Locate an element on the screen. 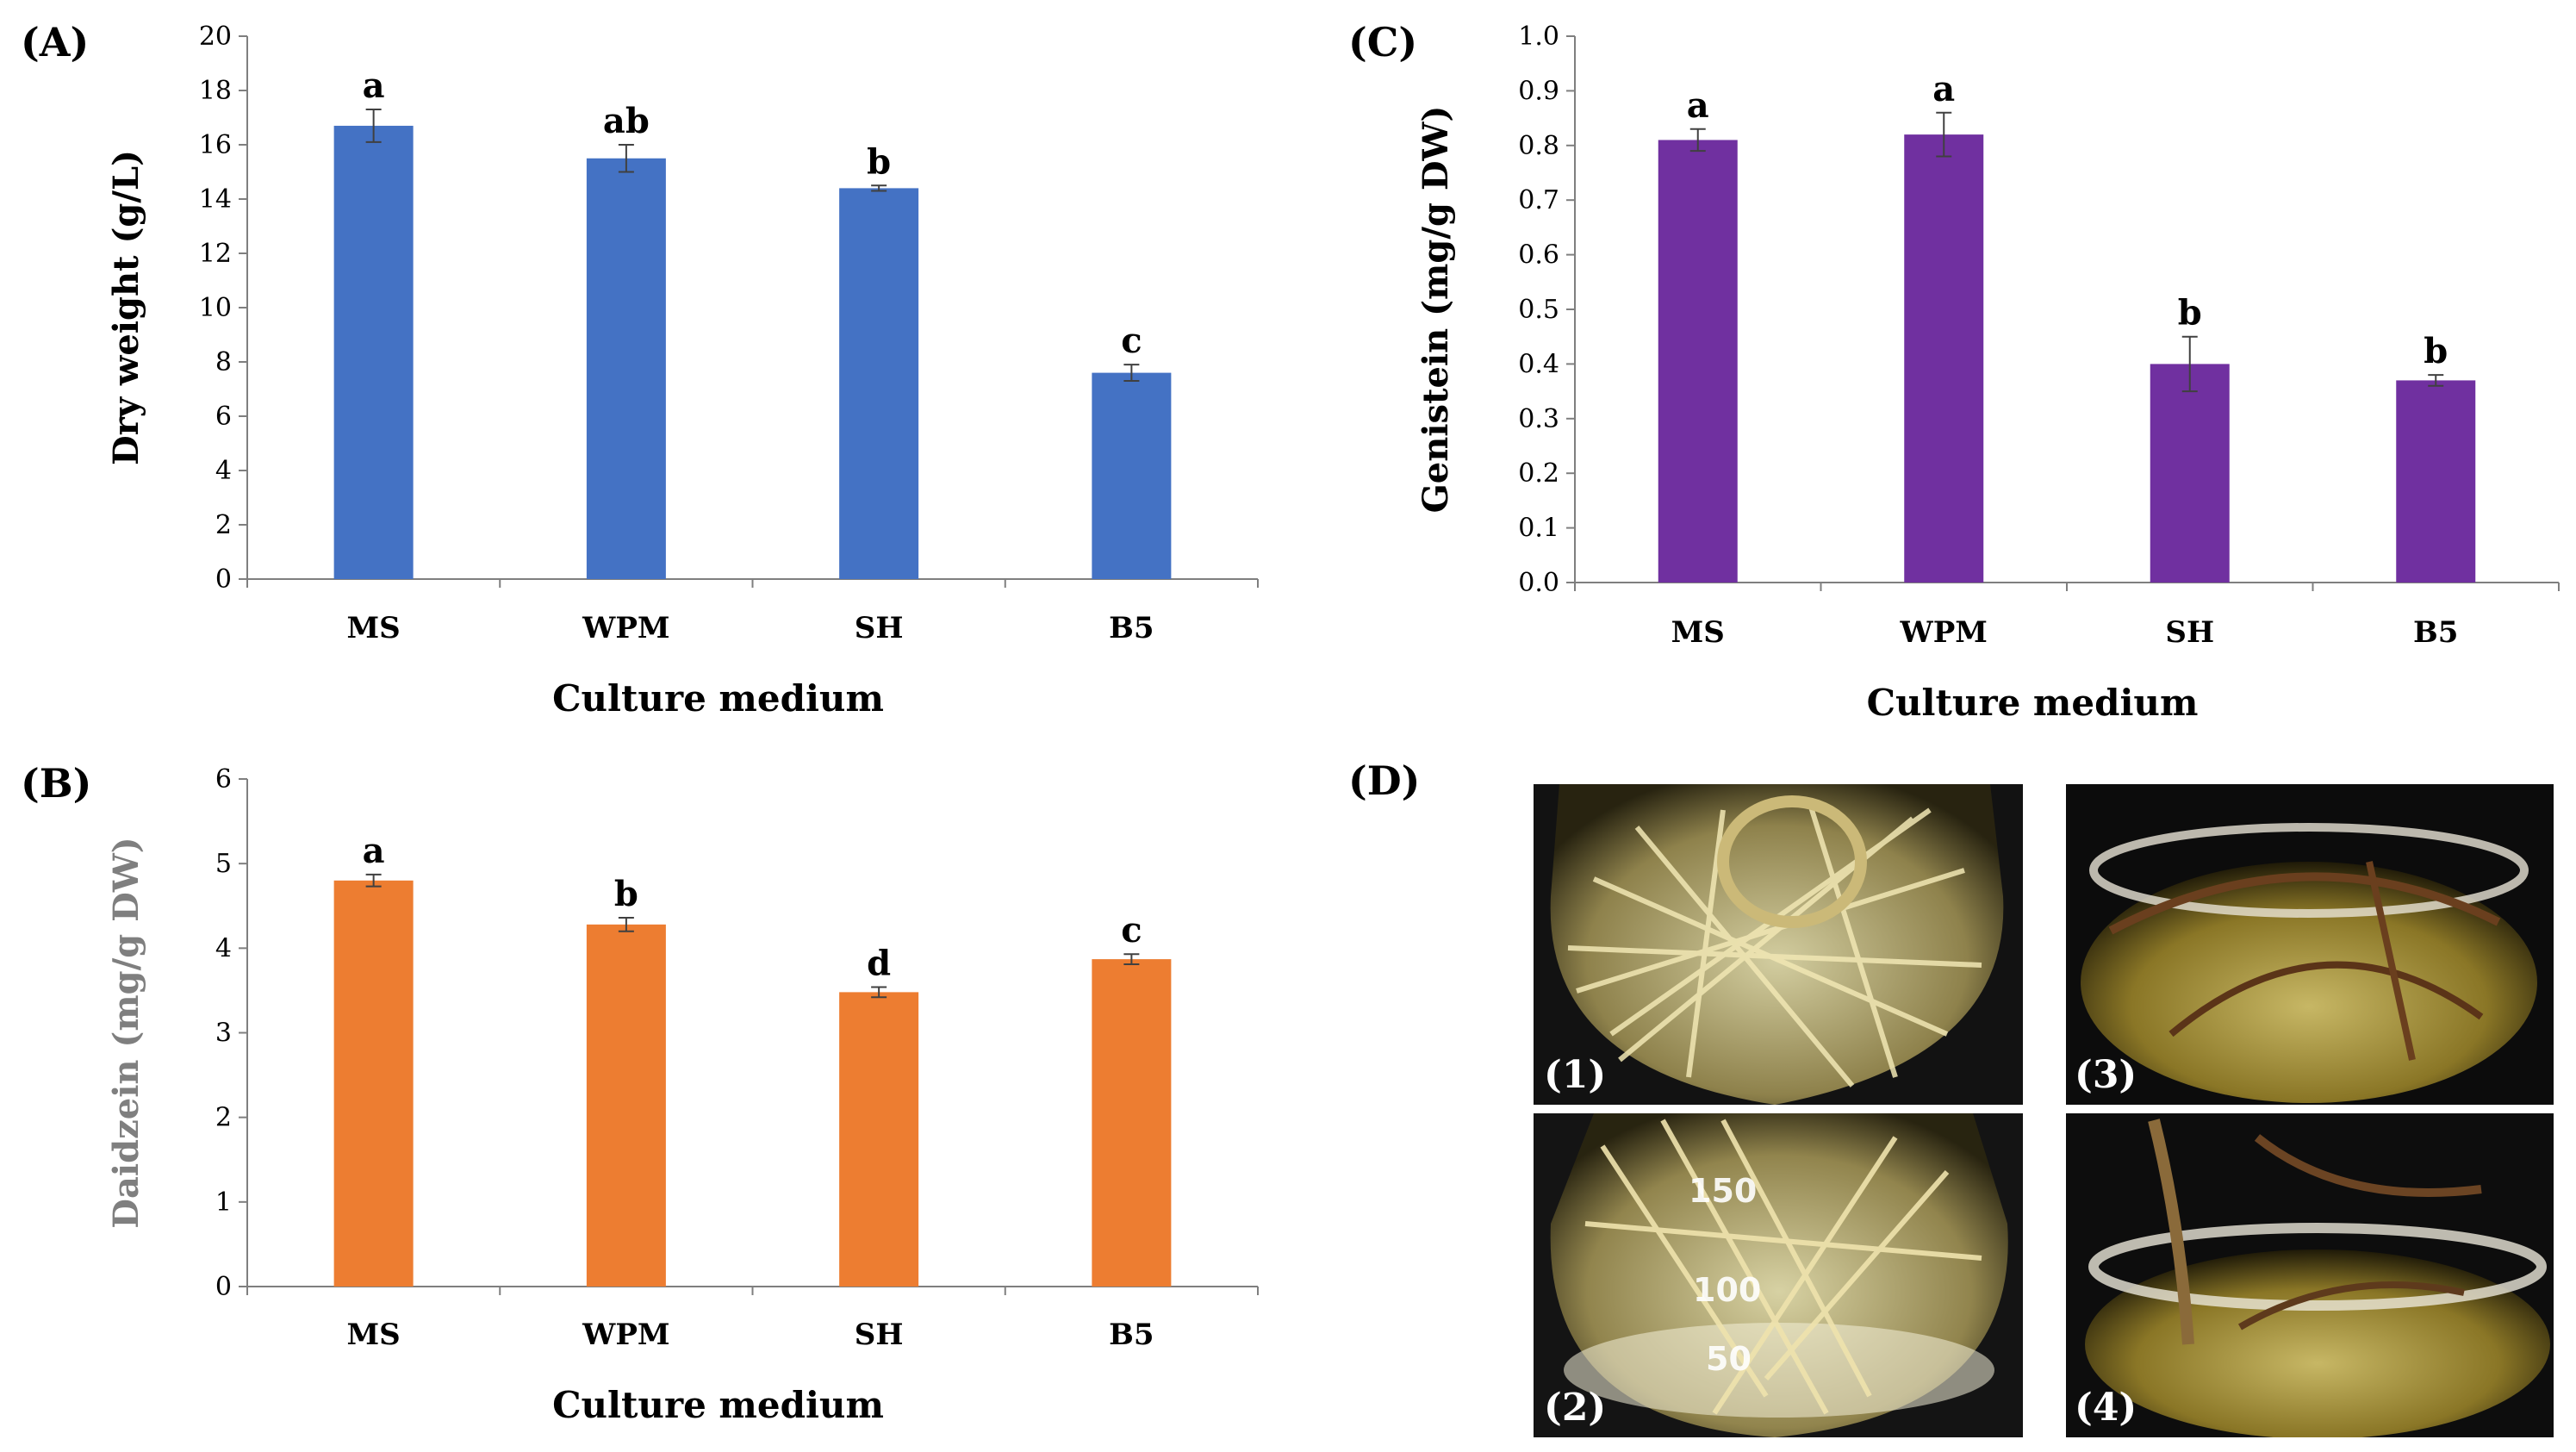 The image size is (2576, 1452). significance-label: ab is located at coordinates (627, 121).